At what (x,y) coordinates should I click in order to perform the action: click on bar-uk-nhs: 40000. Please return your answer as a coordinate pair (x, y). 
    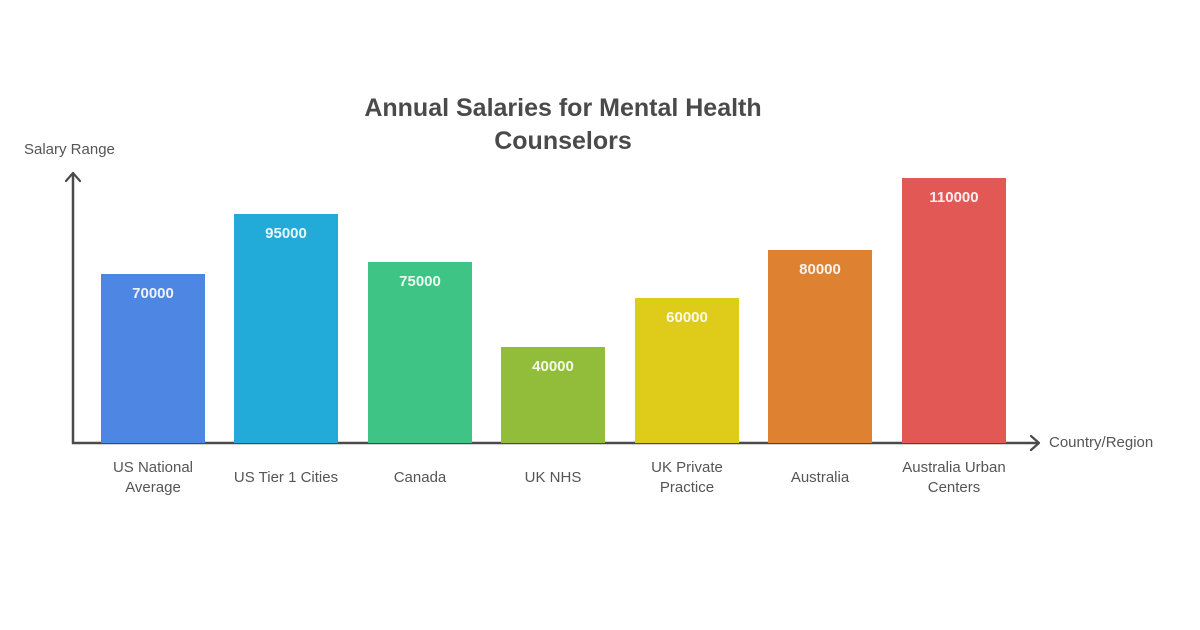
    Looking at the image, I should click on (553, 395).